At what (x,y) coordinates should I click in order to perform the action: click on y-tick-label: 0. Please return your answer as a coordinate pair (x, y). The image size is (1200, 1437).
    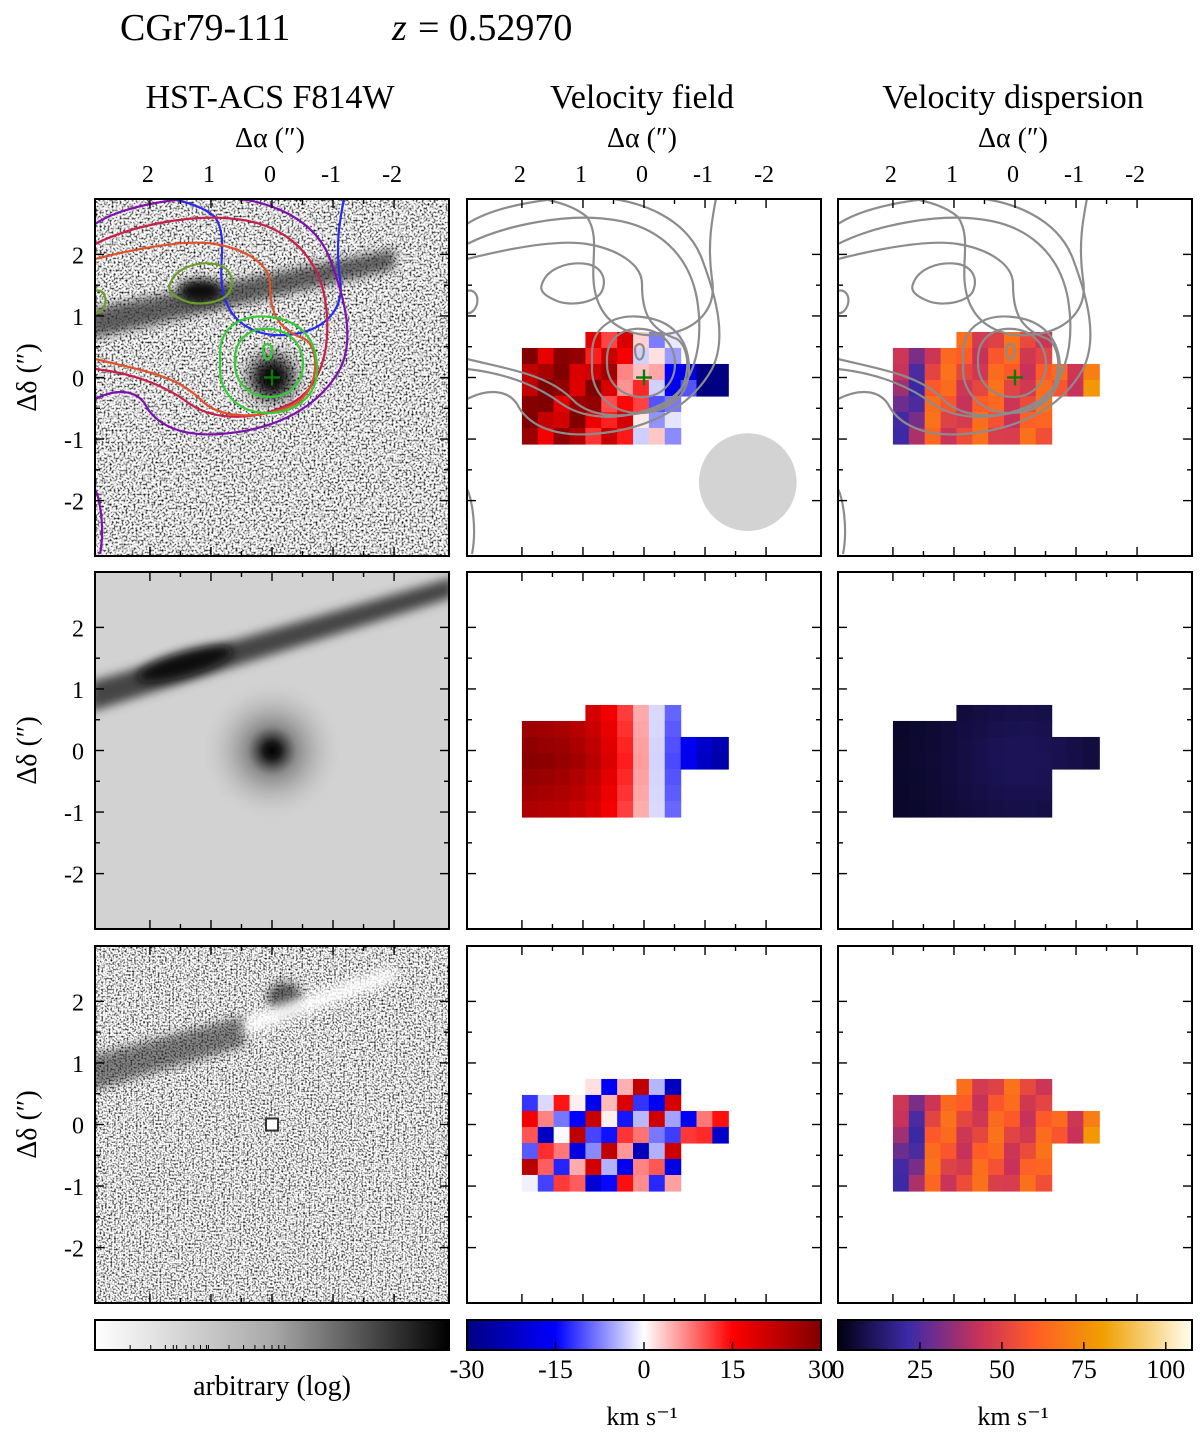
    Looking at the image, I should click on (78, 380).